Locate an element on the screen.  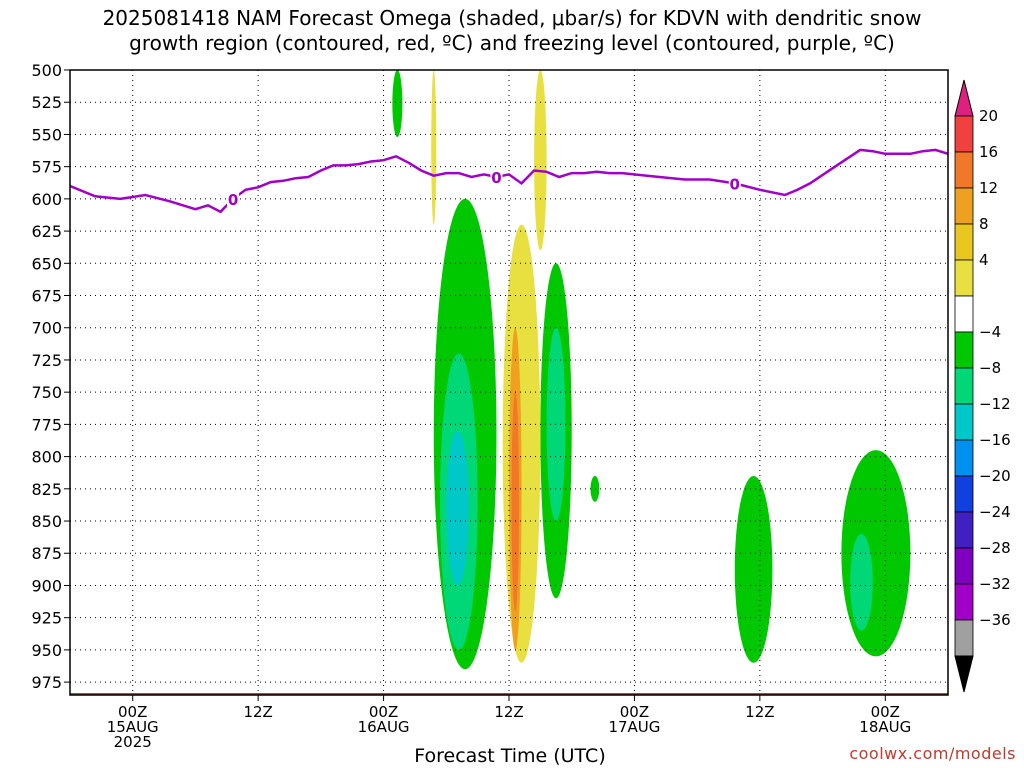
ytick-label-700: 700 is located at coordinates (46, 328).